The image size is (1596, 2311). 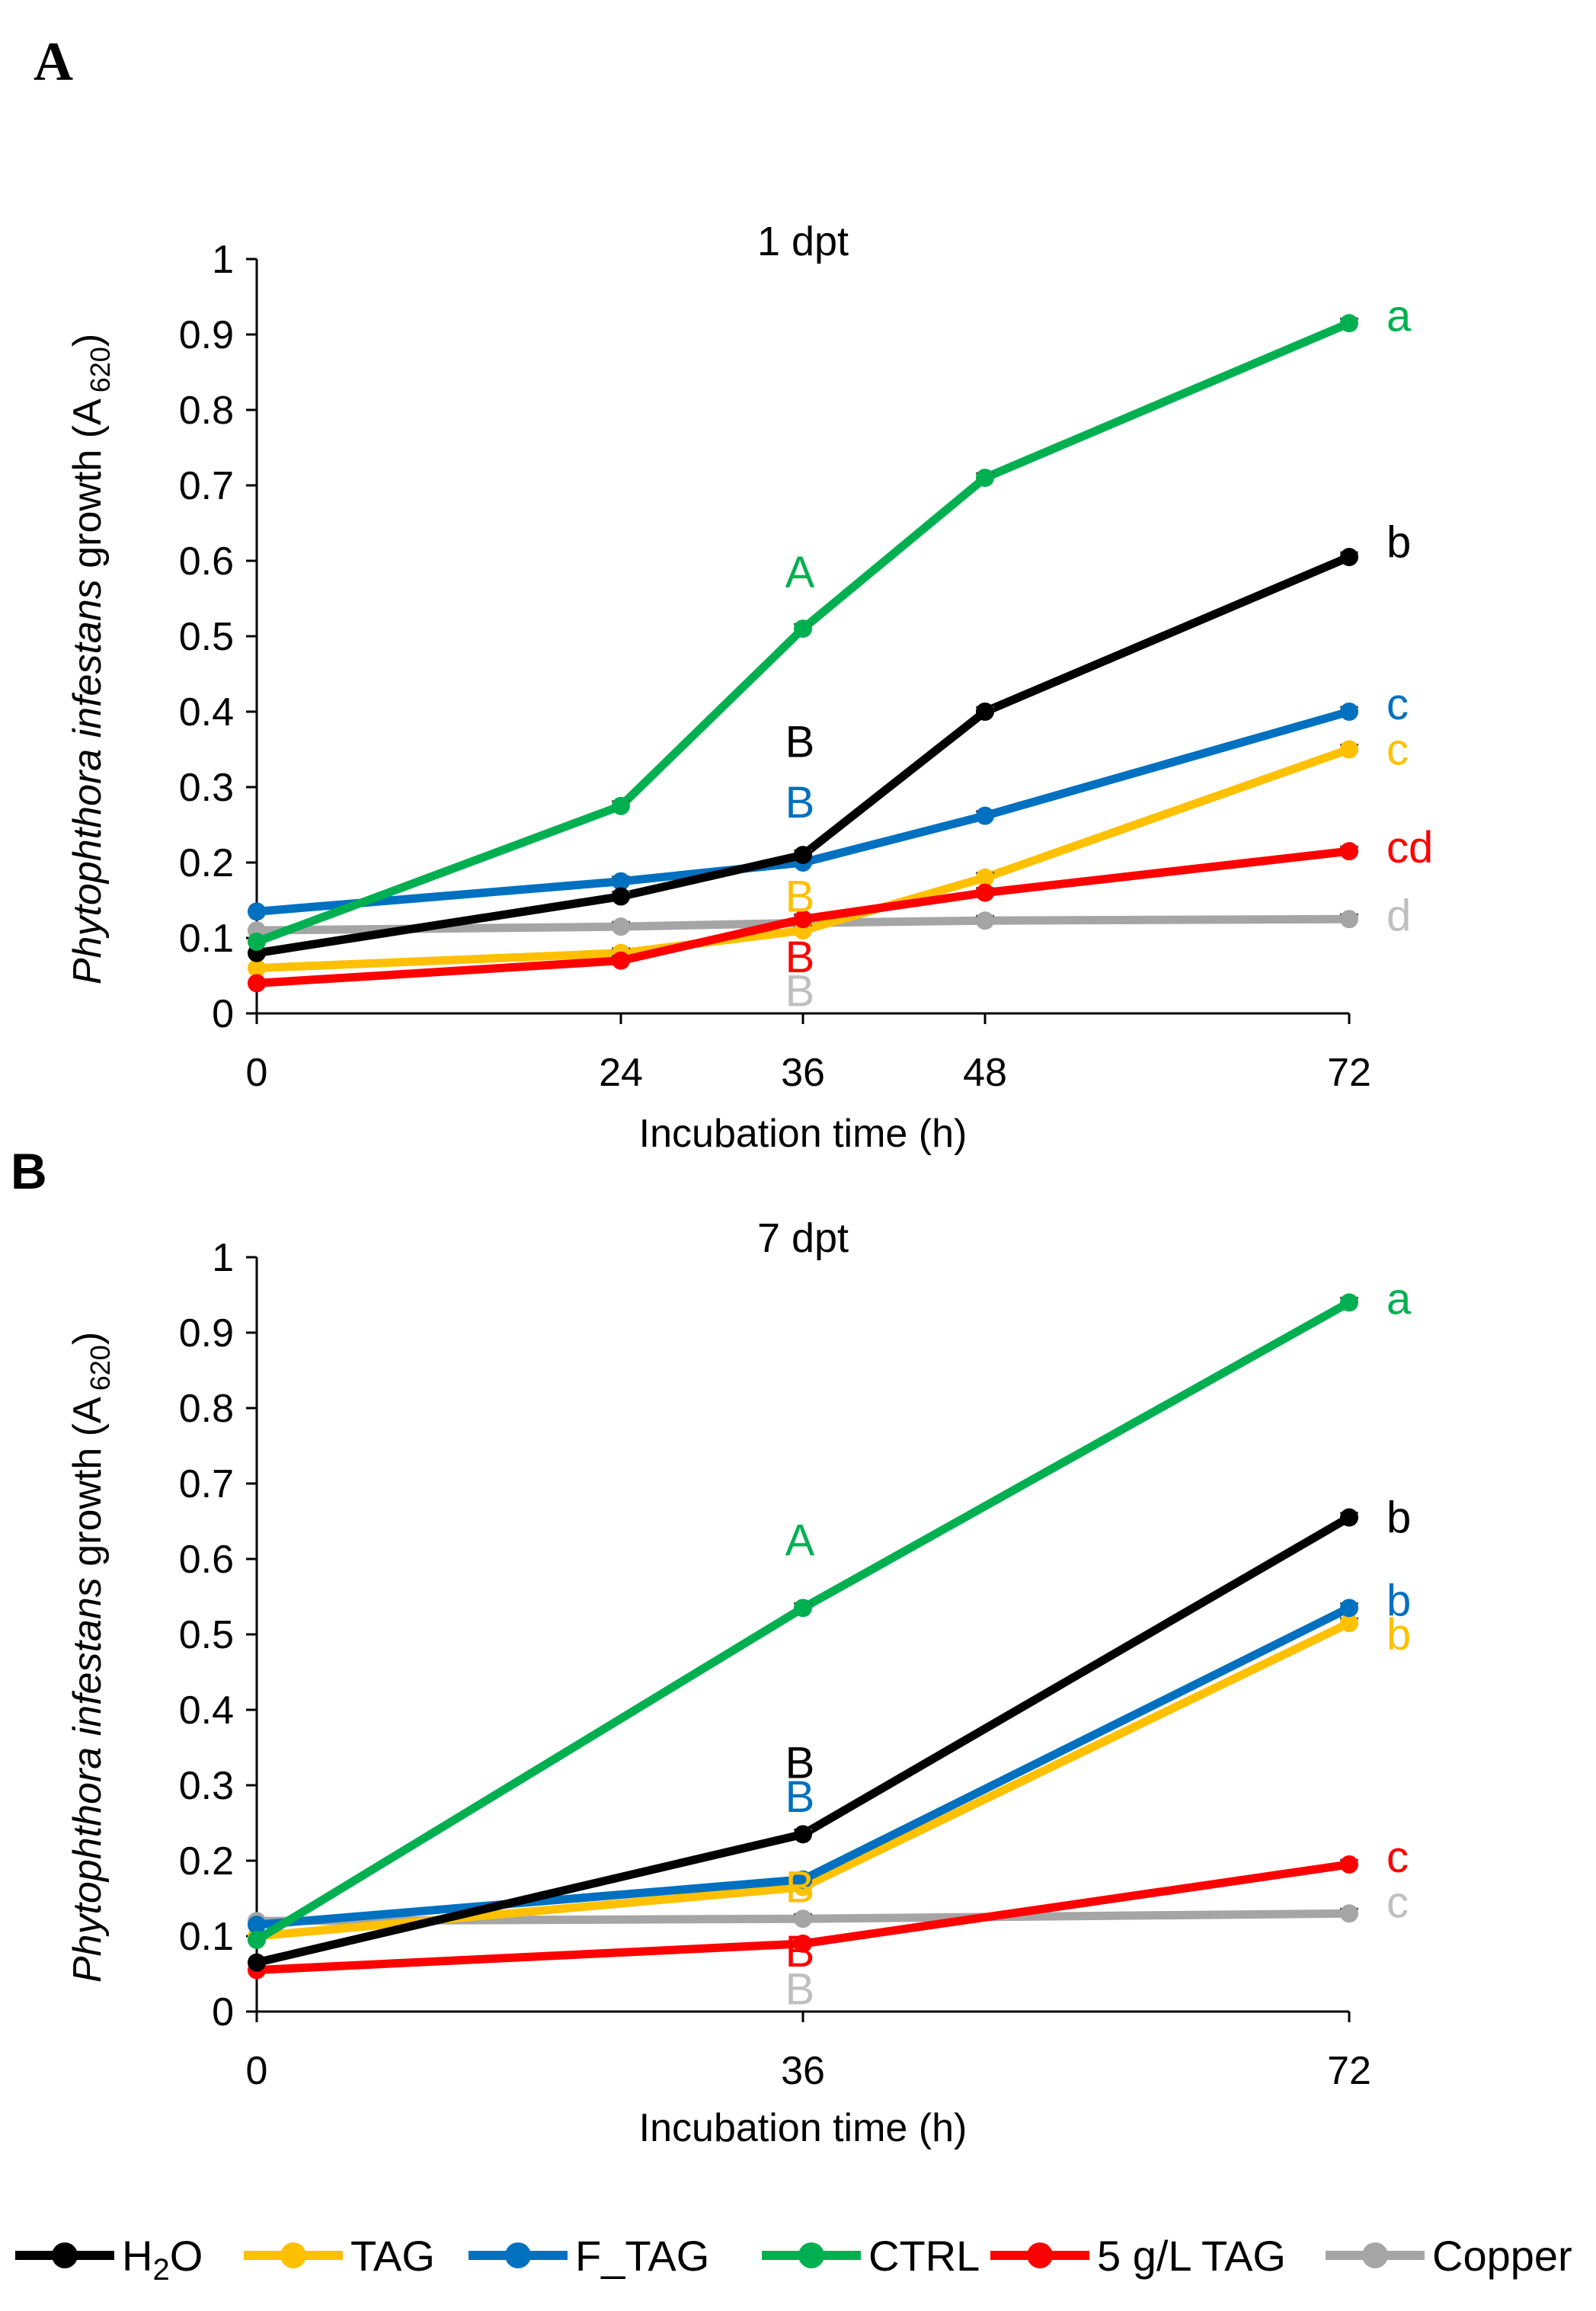 I want to click on panel-label-a: A, so click(x=53, y=61).